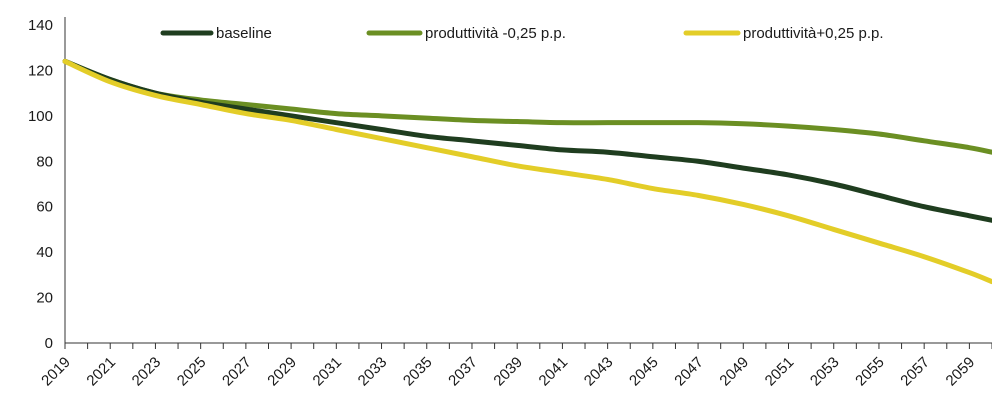  What do you see at coordinates (373, 372) in the screenshot?
I see `x-tick-label: 2033` at bounding box center [373, 372].